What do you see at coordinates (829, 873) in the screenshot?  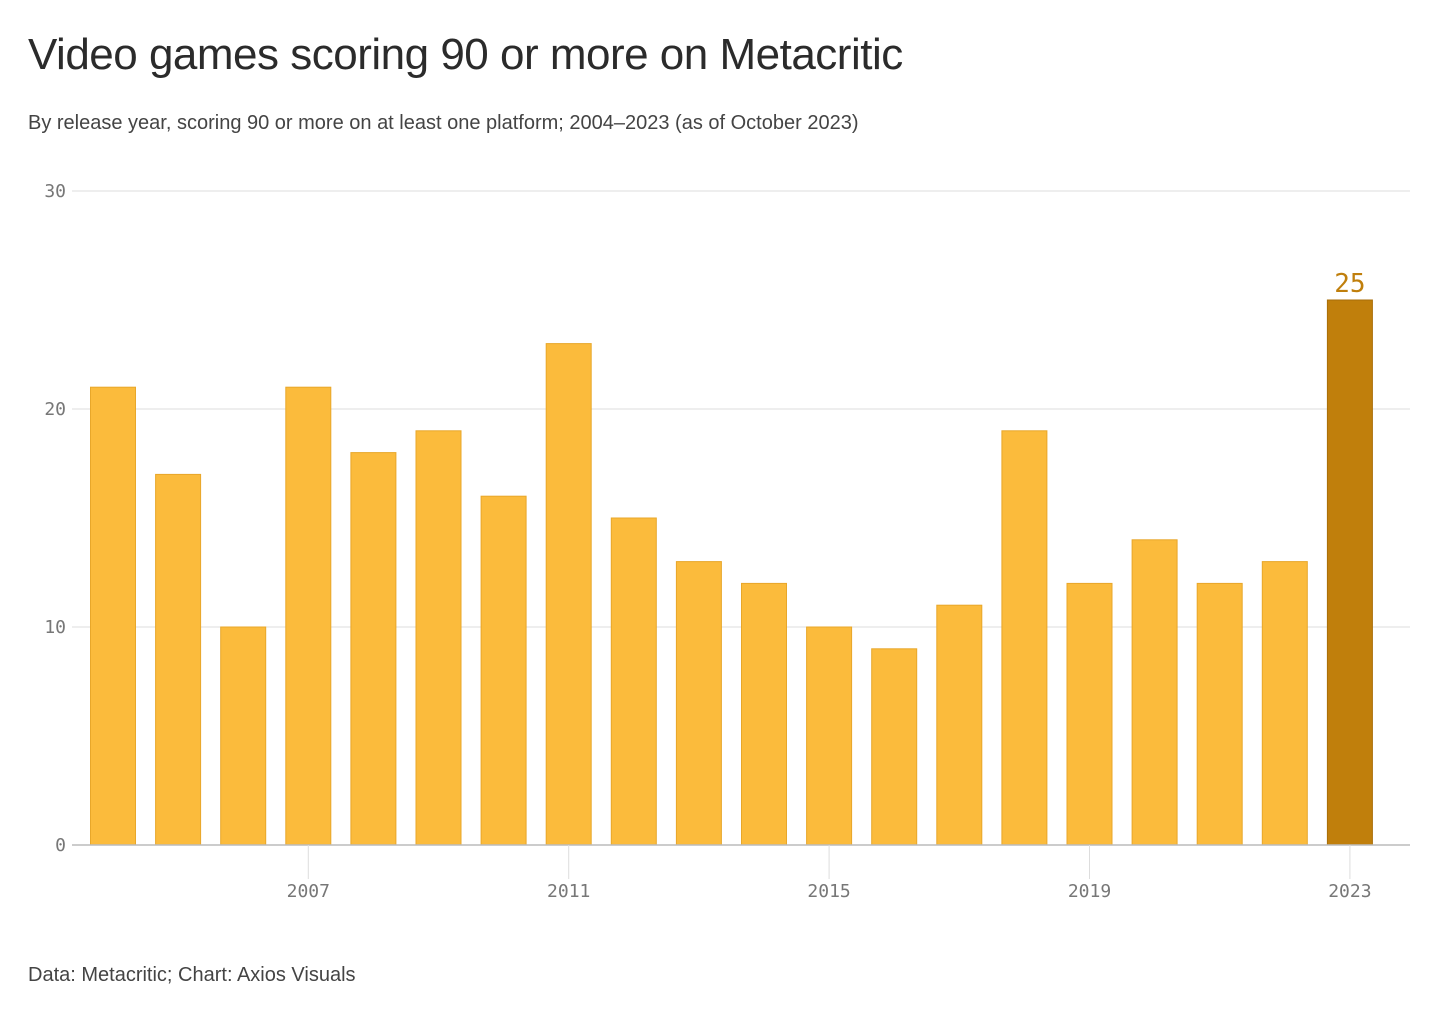 I see `x-axis-ticks: 2007 2011 2015 2019 2023` at bounding box center [829, 873].